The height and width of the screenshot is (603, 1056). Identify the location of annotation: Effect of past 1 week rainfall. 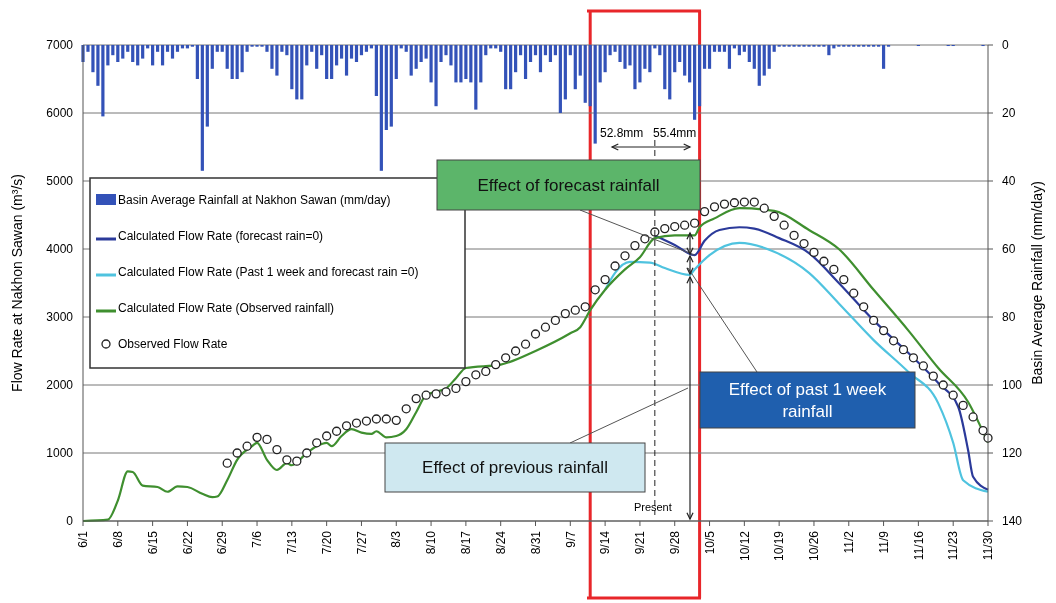
(807, 400).